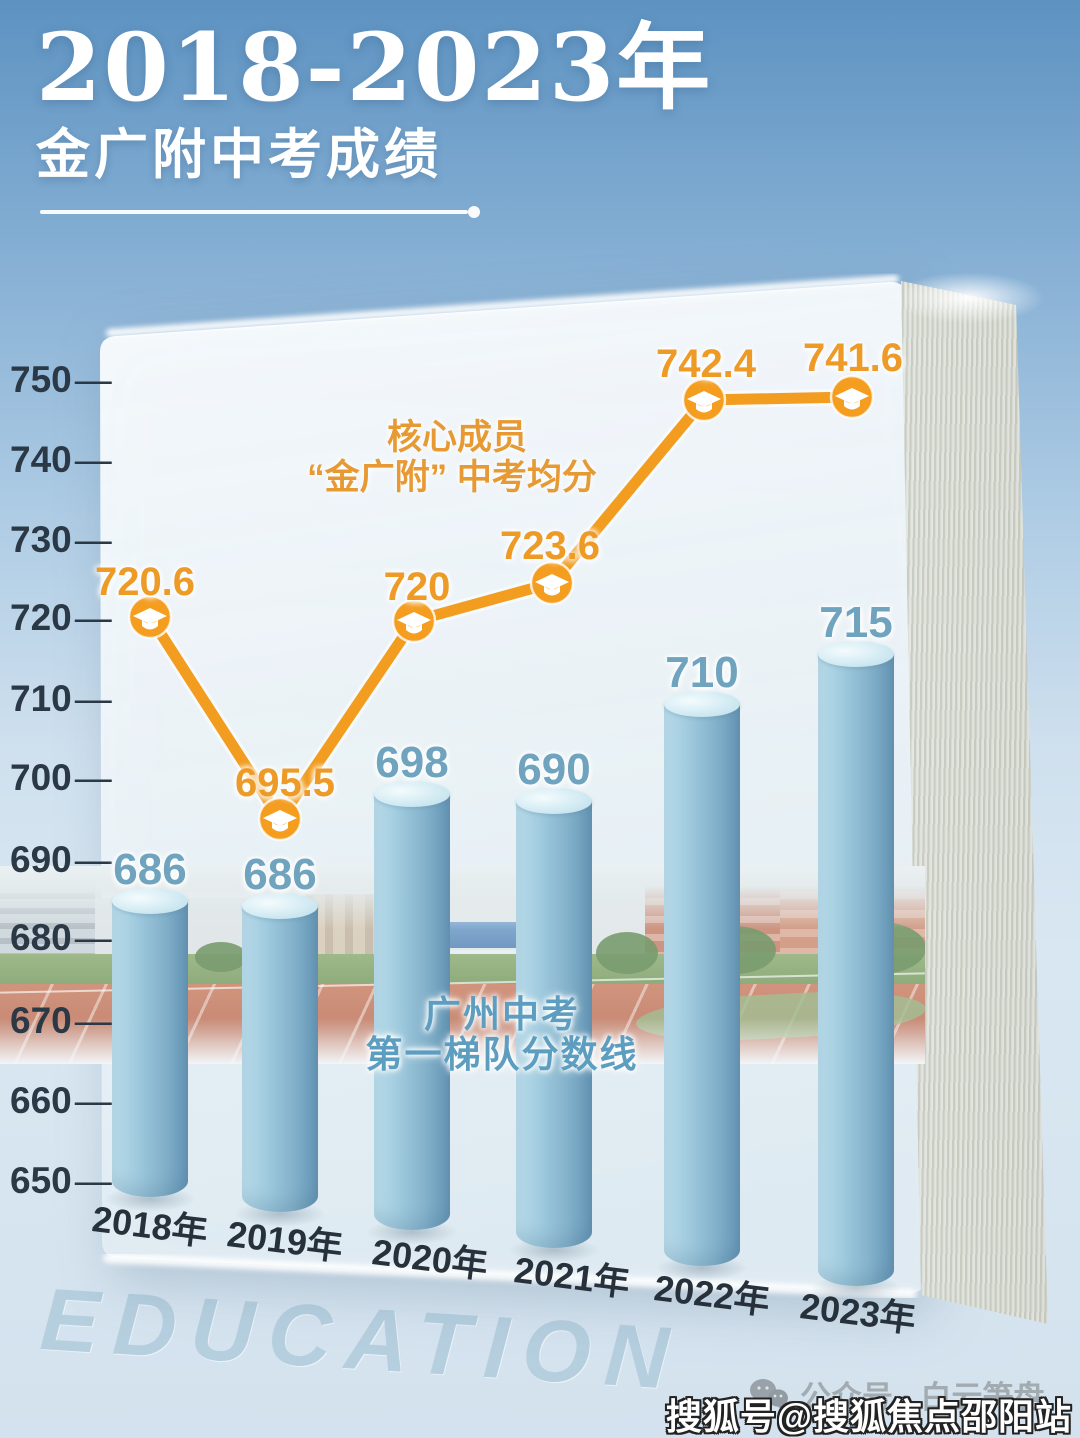 The height and width of the screenshot is (1438, 1080). What do you see at coordinates (280, 906) in the screenshot?
I see `bar-2019-top` at bounding box center [280, 906].